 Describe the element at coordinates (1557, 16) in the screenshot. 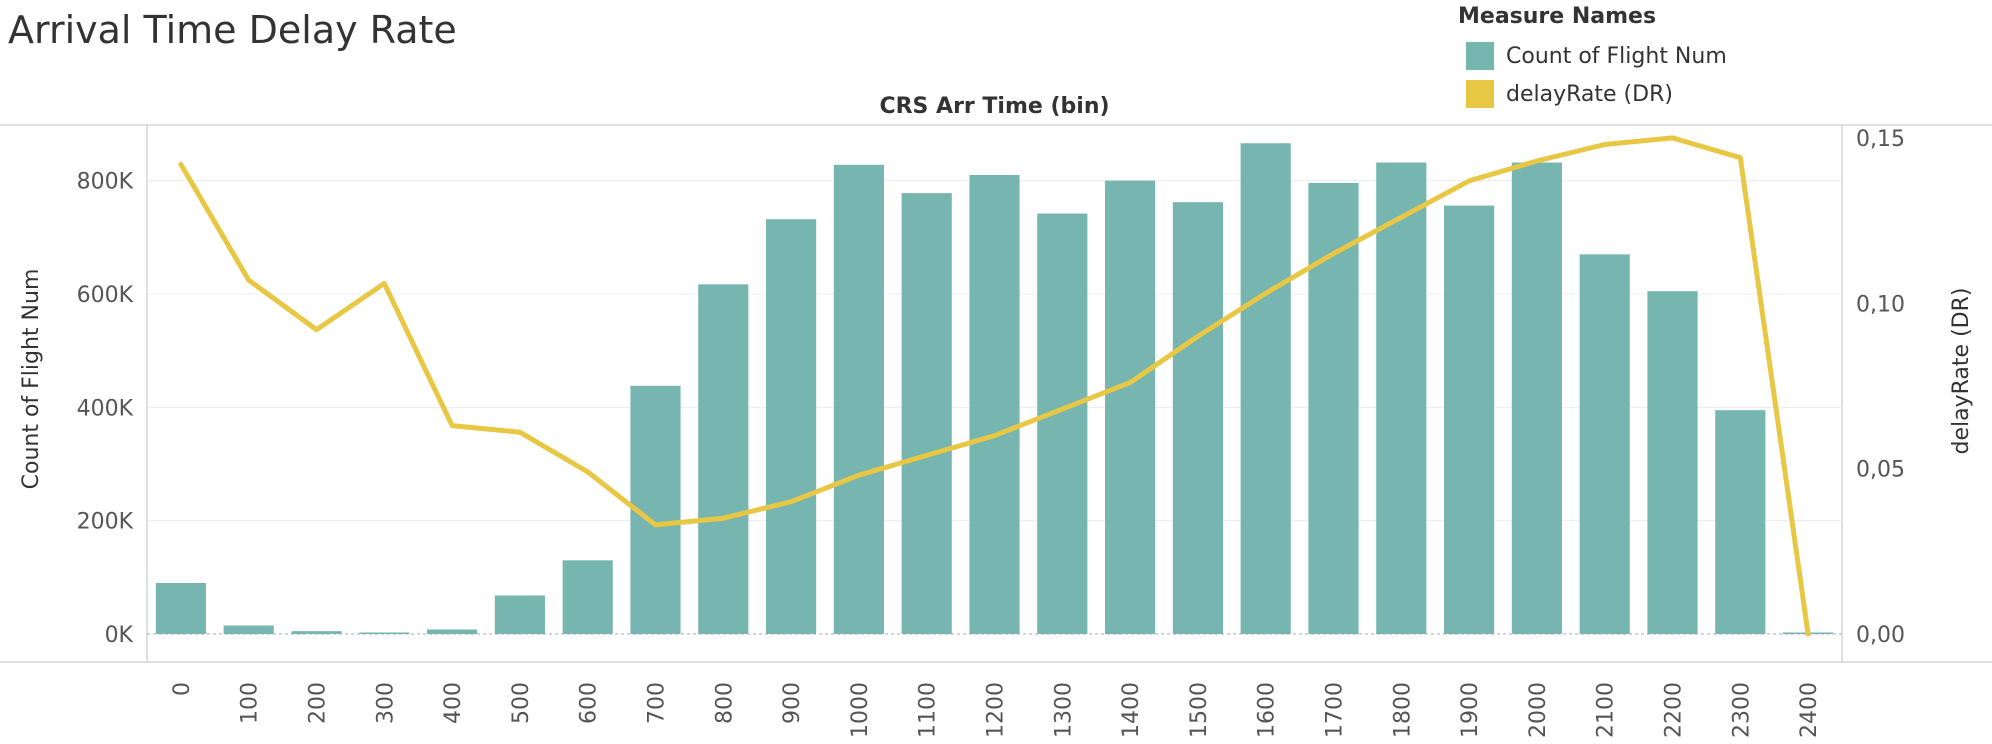

I see `legend-title: Measure Names` at that location.